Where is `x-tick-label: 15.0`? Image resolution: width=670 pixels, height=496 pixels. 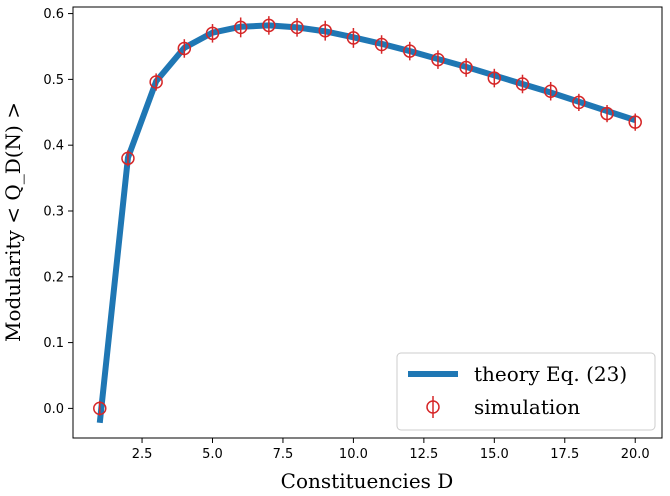
x-tick-label: 15.0 is located at coordinates (494, 454).